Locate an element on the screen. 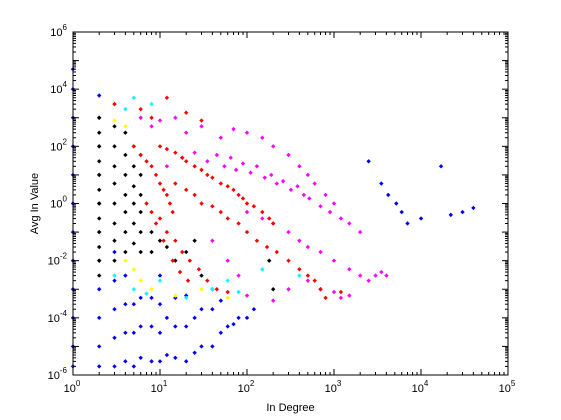 The width and height of the screenshot is (561, 420). x-axis-label: In Degree is located at coordinates (290, 408).